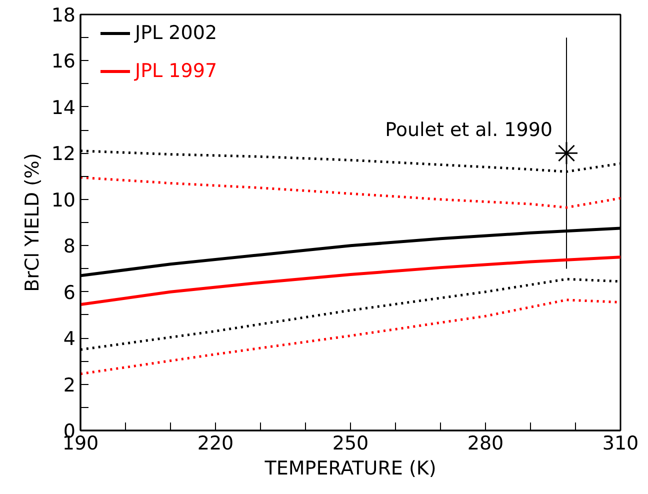 This screenshot has height=494, width=648. What do you see at coordinates (63, 15) in the screenshot?
I see `y-tick-label: 18` at bounding box center [63, 15].